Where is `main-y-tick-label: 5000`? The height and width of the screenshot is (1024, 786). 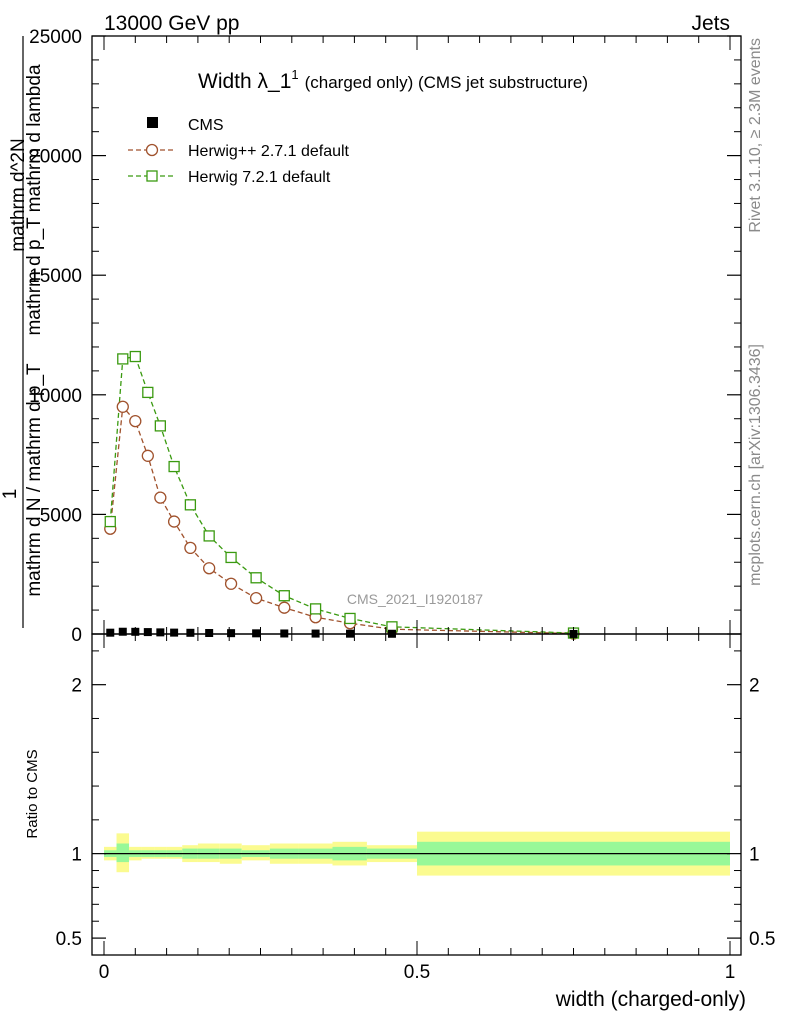
main-y-tick-label: 5000 is located at coordinates (61, 515).